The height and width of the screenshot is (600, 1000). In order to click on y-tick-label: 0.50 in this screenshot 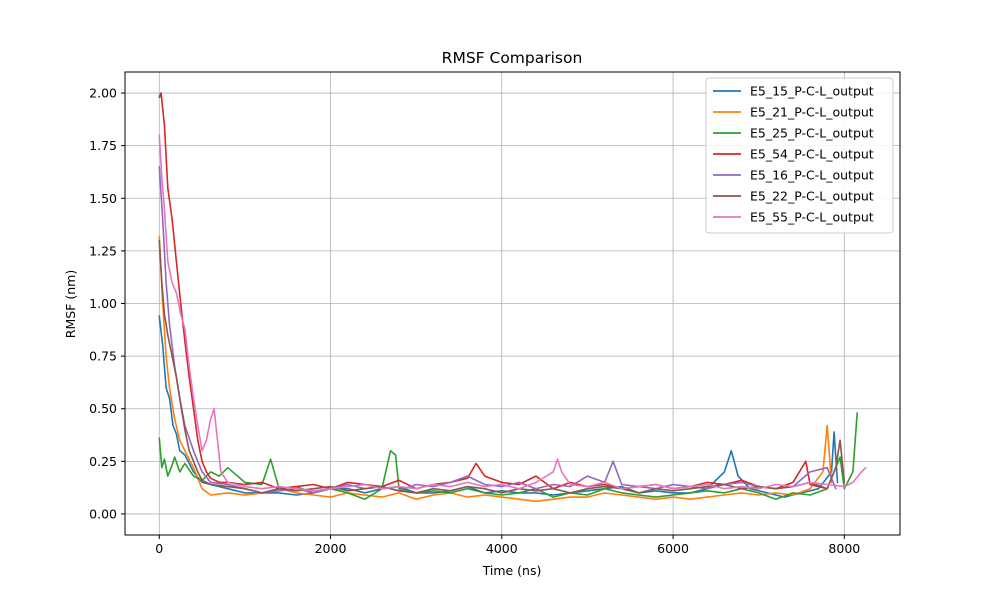, I will do `click(103, 408)`.